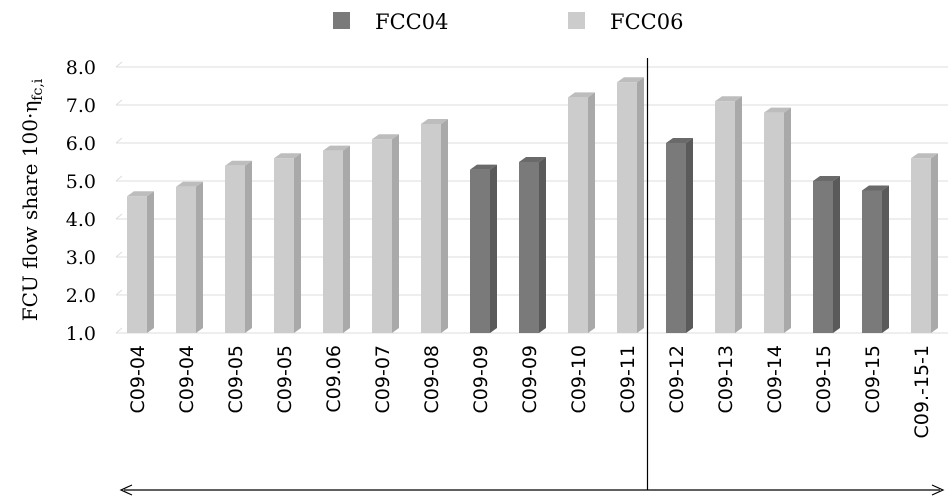  Describe the element at coordinates (383, 379) in the screenshot. I see `x-tick-label: C09-07` at that location.